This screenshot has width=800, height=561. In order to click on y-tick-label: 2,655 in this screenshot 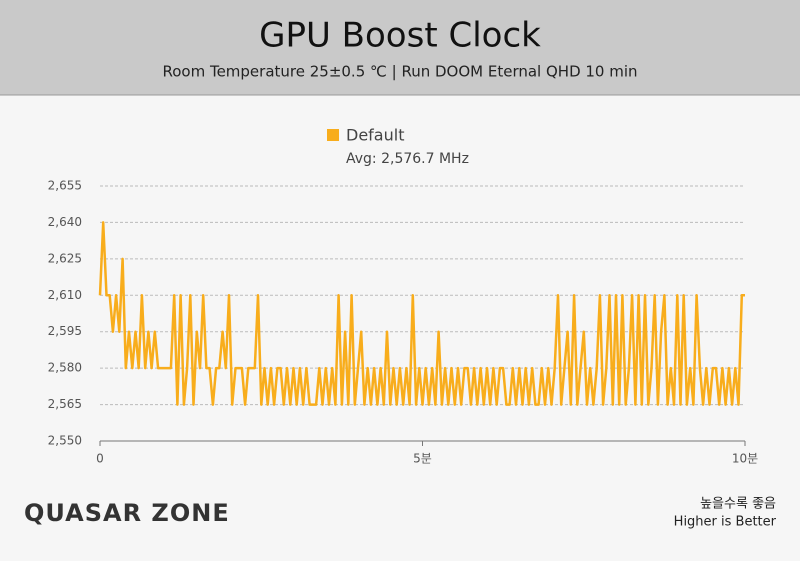, I will do `click(65, 186)`.